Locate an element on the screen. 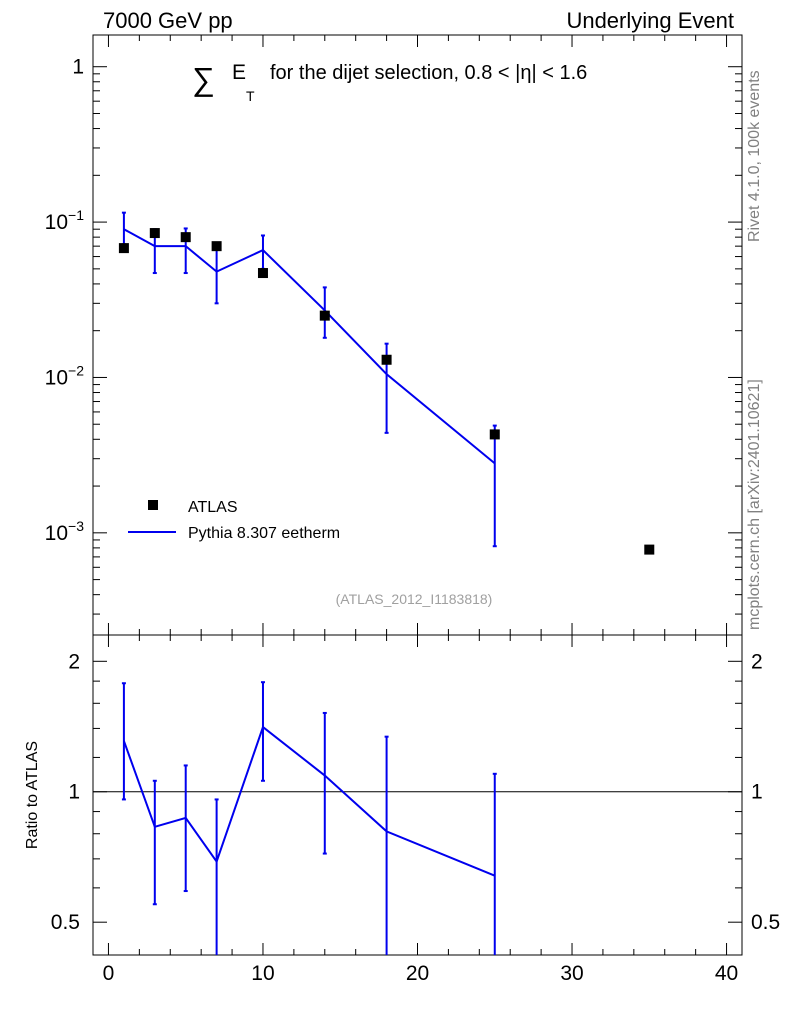 The width and height of the screenshot is (786, 1024). plot-title-subscript: T is located at coordinates (250, 96).